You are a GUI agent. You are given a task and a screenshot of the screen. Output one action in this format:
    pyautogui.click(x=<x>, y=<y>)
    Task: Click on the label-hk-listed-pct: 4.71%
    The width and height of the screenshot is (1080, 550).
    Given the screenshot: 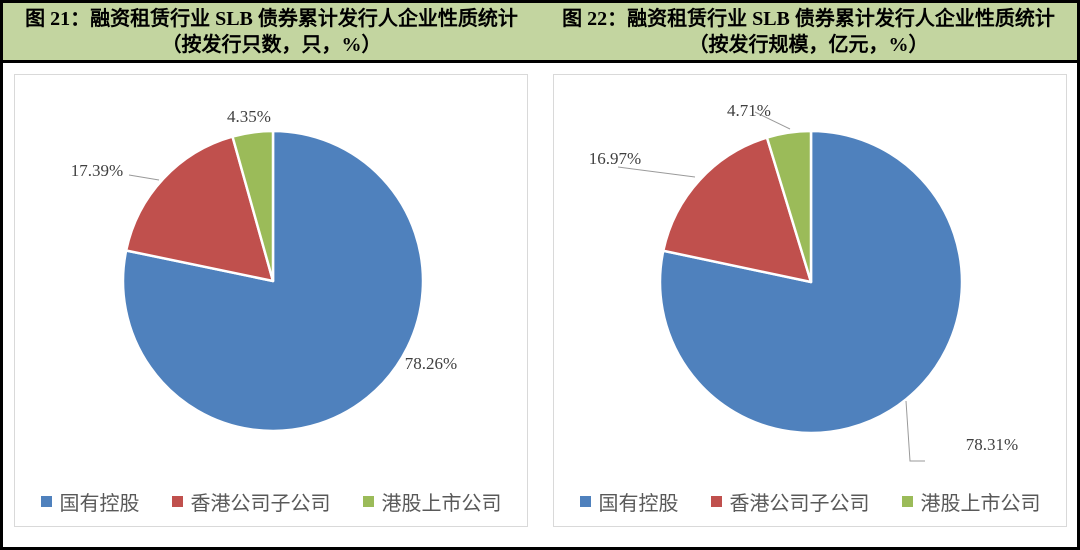 What is the action you would take?
    pyautogui.click(x=749, y=110)
    